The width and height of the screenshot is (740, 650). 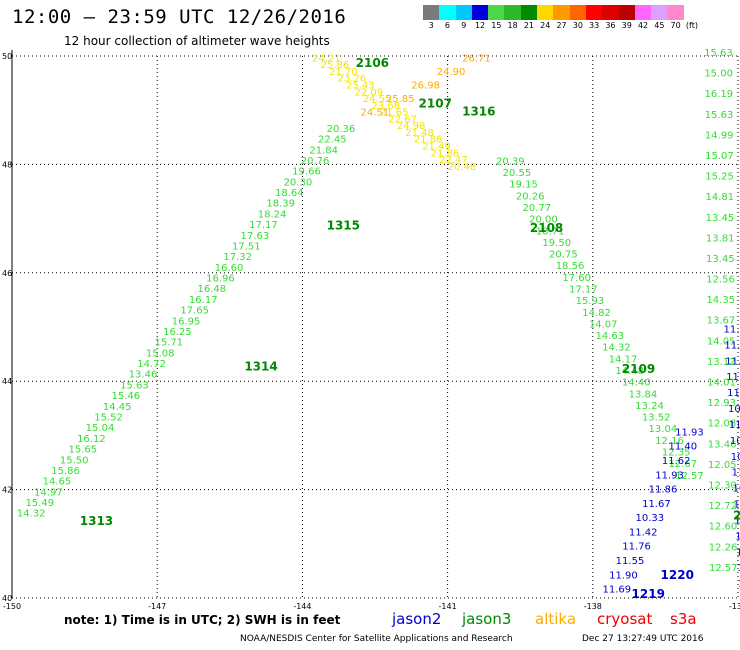 What do you see at coordinates (590, 301) in the screenshot?
I see `wave-height-value: 15.93` at bounding box center [590, 301].